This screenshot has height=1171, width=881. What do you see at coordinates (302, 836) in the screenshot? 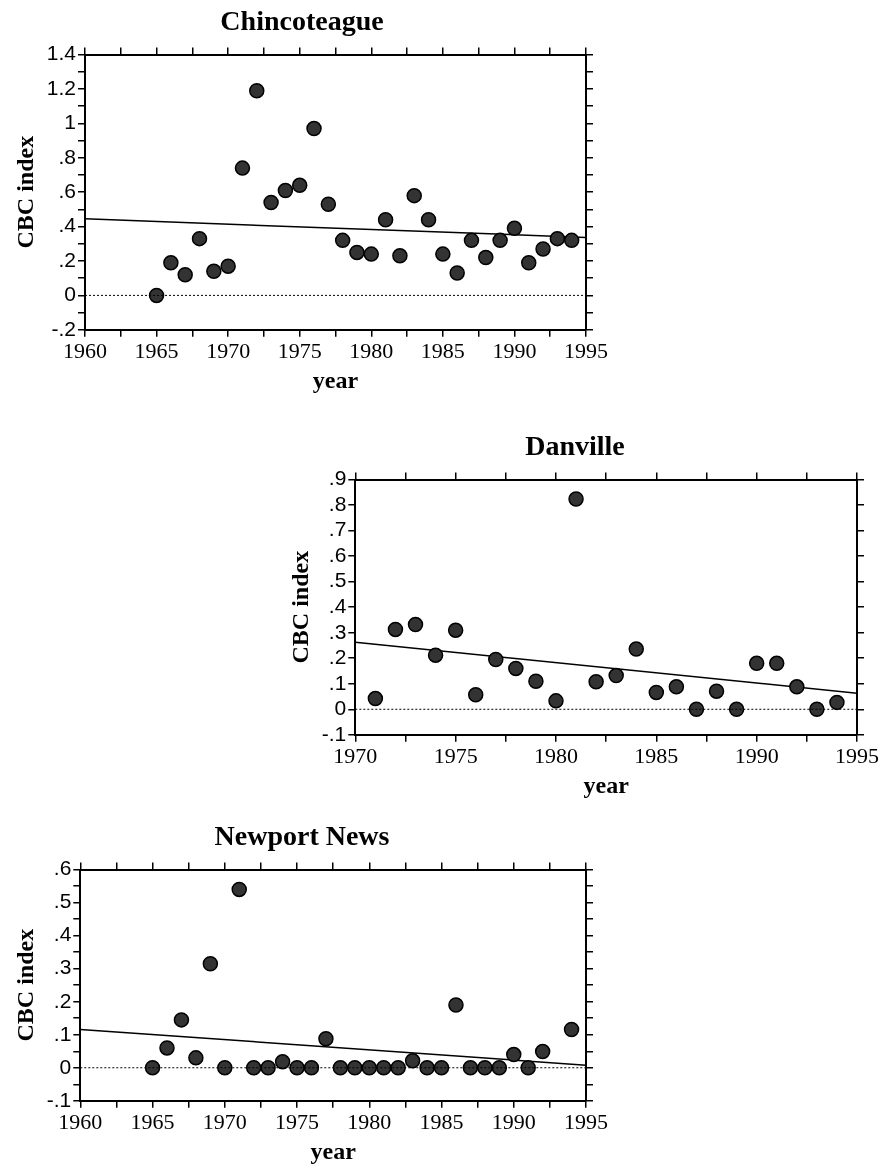
I see `chart-title: Newport News` at bounding box center [302, 836].